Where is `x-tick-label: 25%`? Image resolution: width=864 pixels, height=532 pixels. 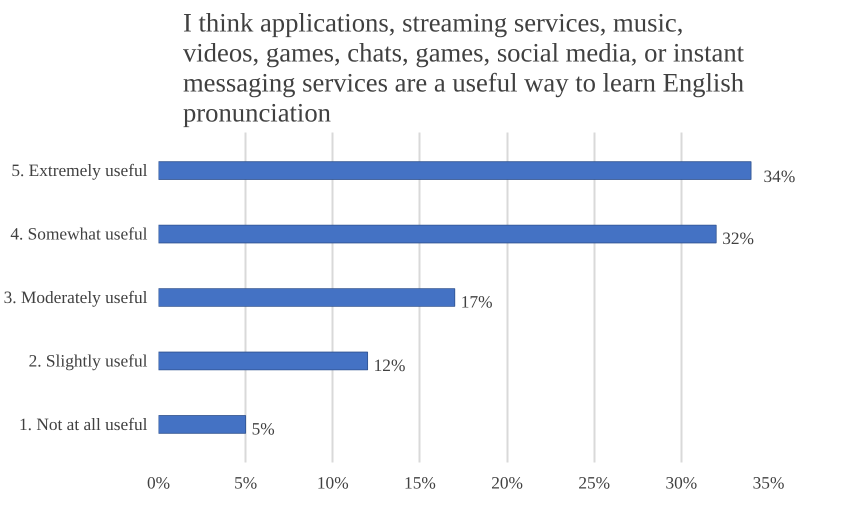
x-tick-label: 25% is located at coordinates (594, 483).